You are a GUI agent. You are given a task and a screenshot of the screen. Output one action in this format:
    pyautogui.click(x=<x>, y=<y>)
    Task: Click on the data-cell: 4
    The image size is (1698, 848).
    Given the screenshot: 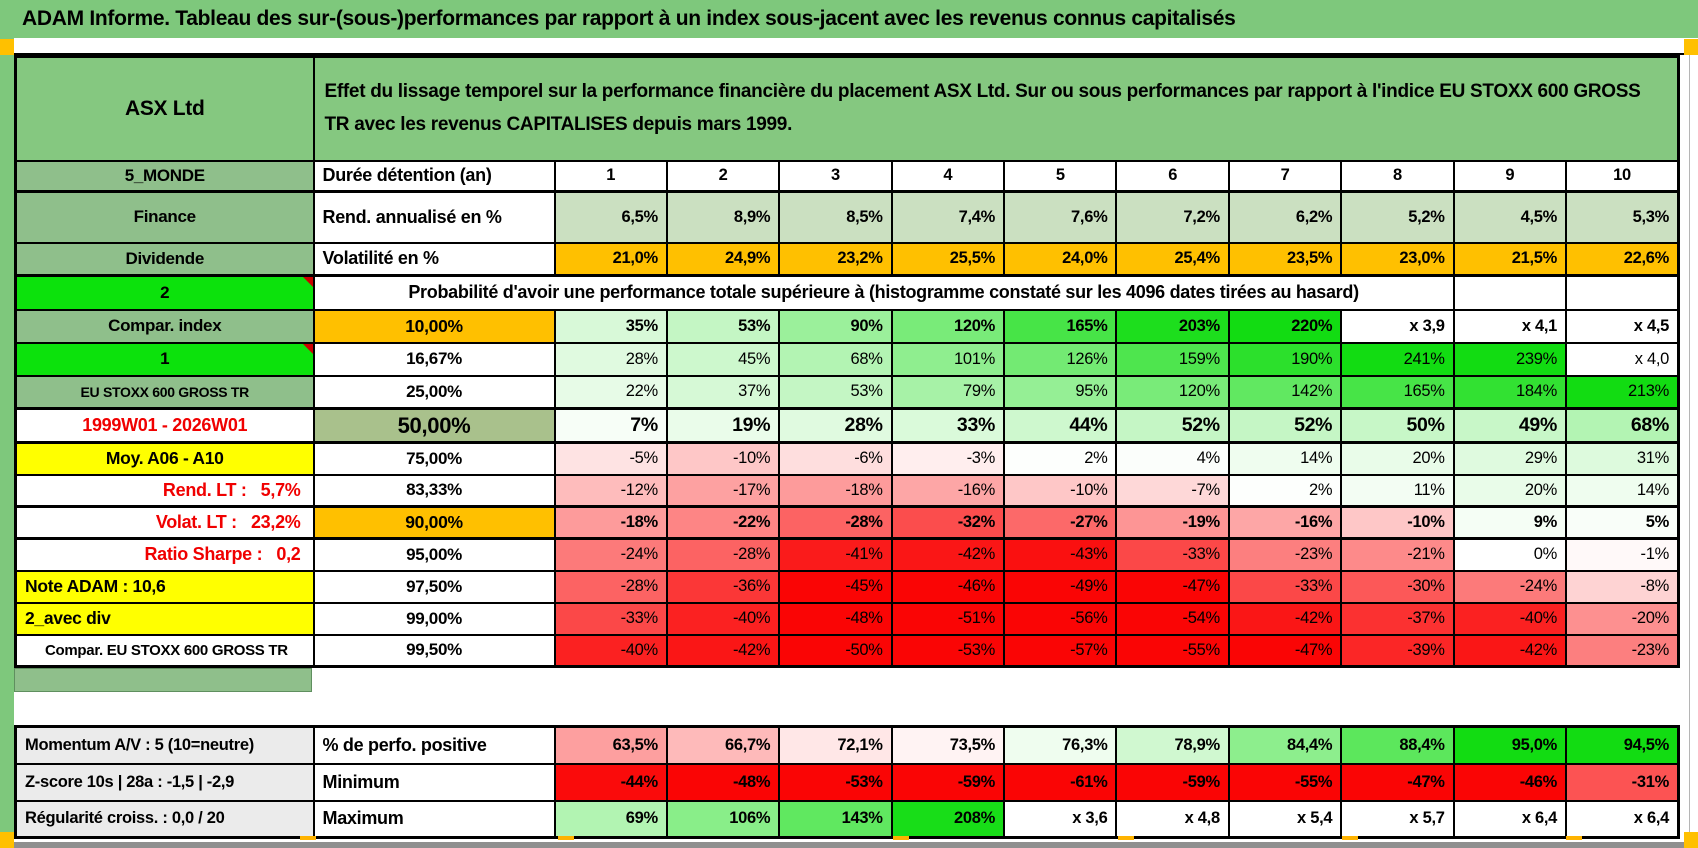 What is the action you would take?
    pyautogui.click(x=948, y=176)
    